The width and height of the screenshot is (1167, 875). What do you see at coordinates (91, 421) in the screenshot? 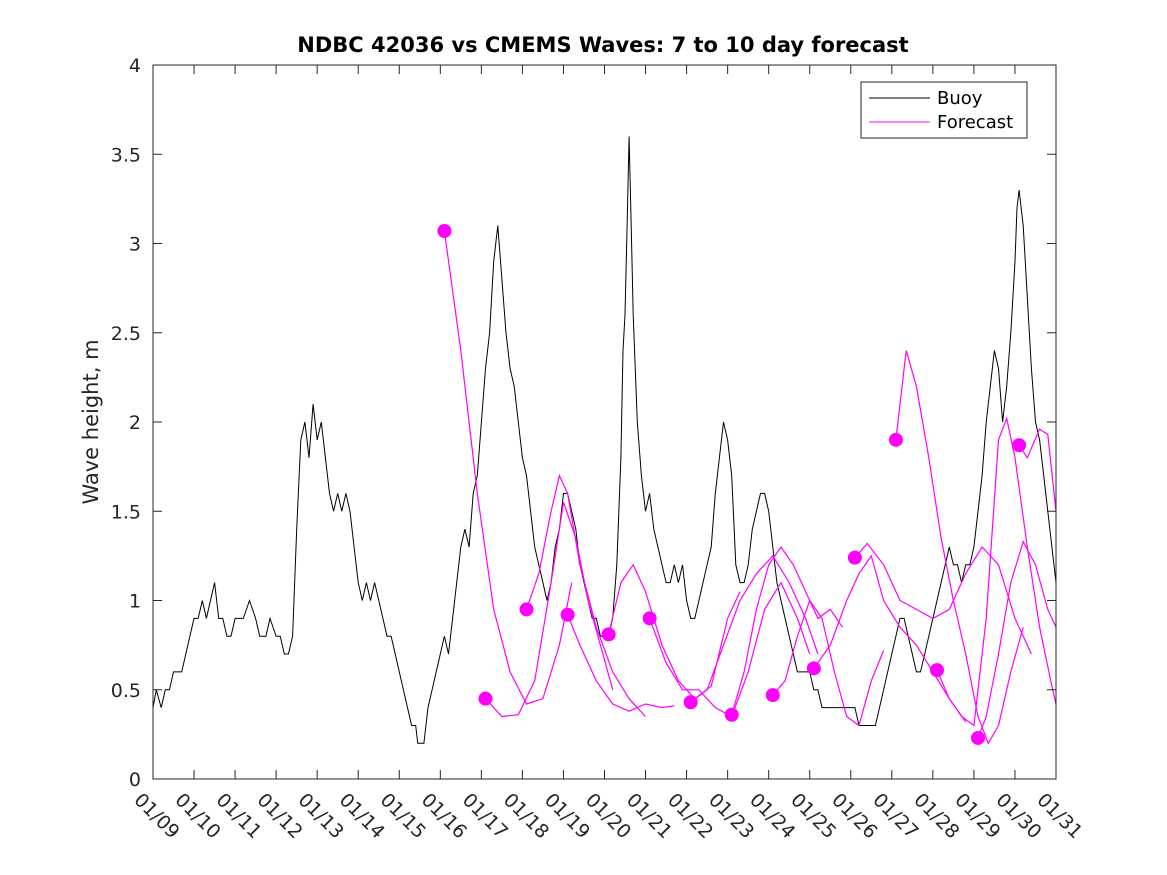
I see `y-axis-label: Wave height, m` at bounding box center [91, 421].